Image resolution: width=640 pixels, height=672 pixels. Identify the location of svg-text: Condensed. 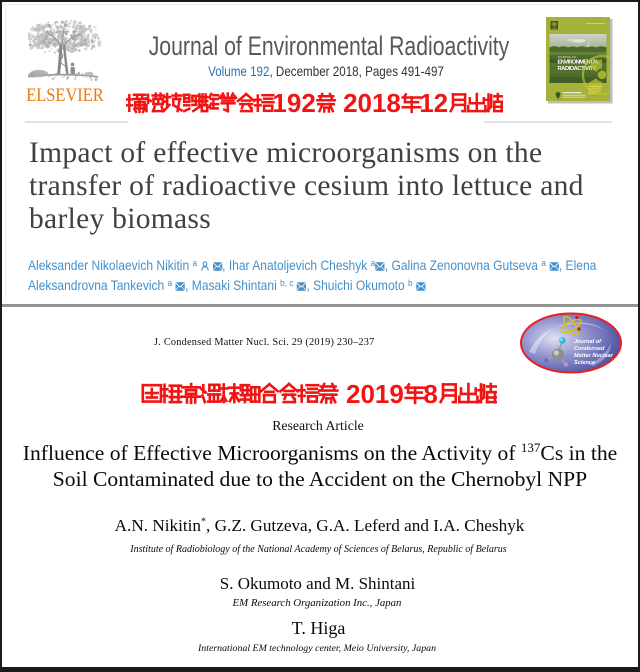
(589, 349).